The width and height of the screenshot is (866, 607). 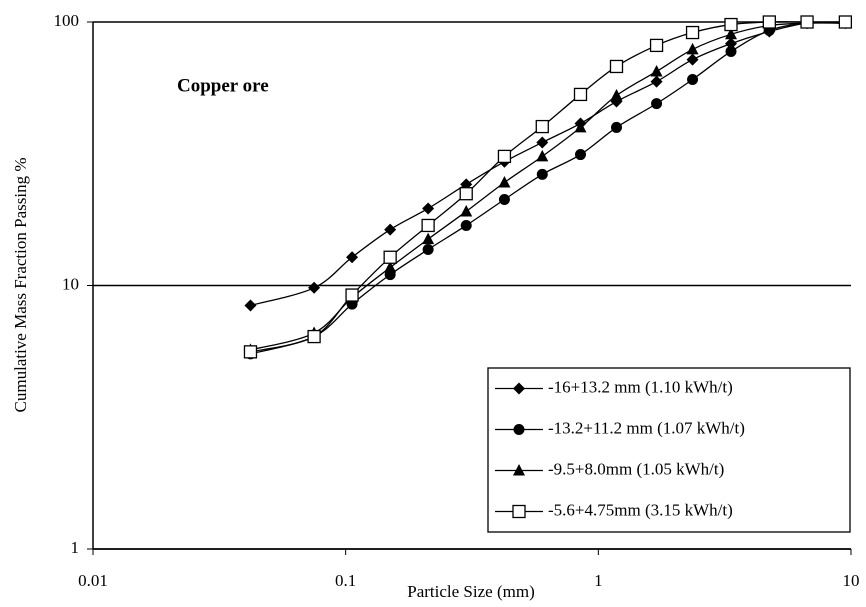 I want to click on y-tick-label: 100, so click(x=67, y=20).